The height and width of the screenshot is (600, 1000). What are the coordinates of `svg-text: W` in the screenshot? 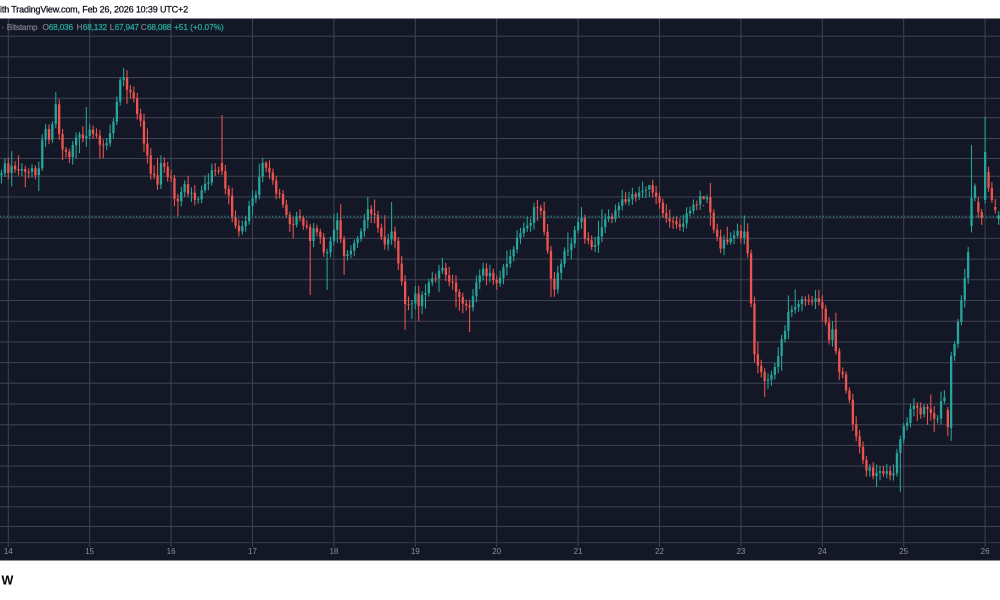 It's located at (8, 581).